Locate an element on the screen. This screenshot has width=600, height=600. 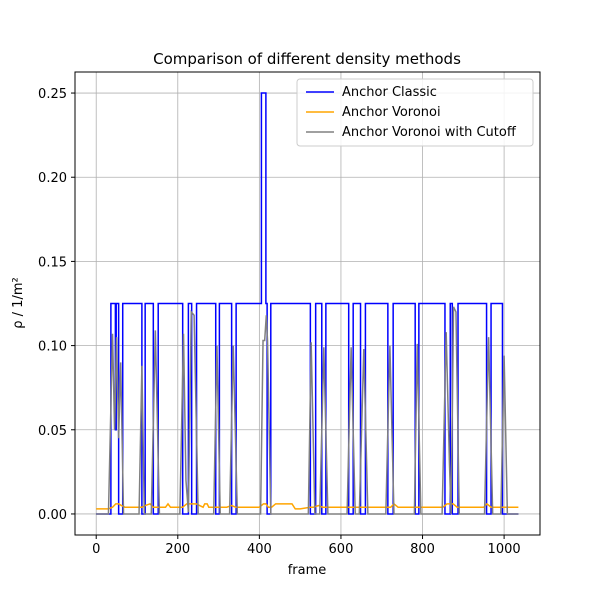
y-tick-label: 0.25 is located at coordinates (52, 94).